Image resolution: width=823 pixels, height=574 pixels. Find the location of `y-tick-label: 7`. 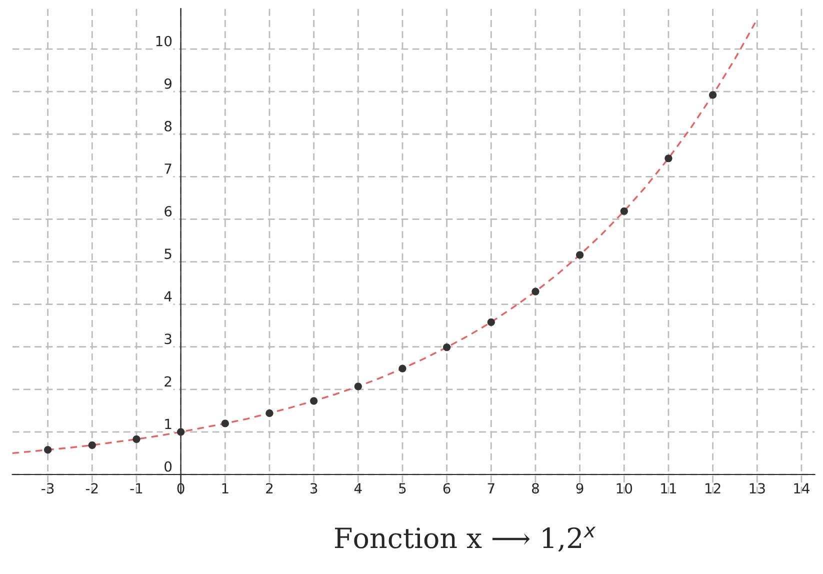

y-tick-label: 7 is located at coordinates (168, 169).